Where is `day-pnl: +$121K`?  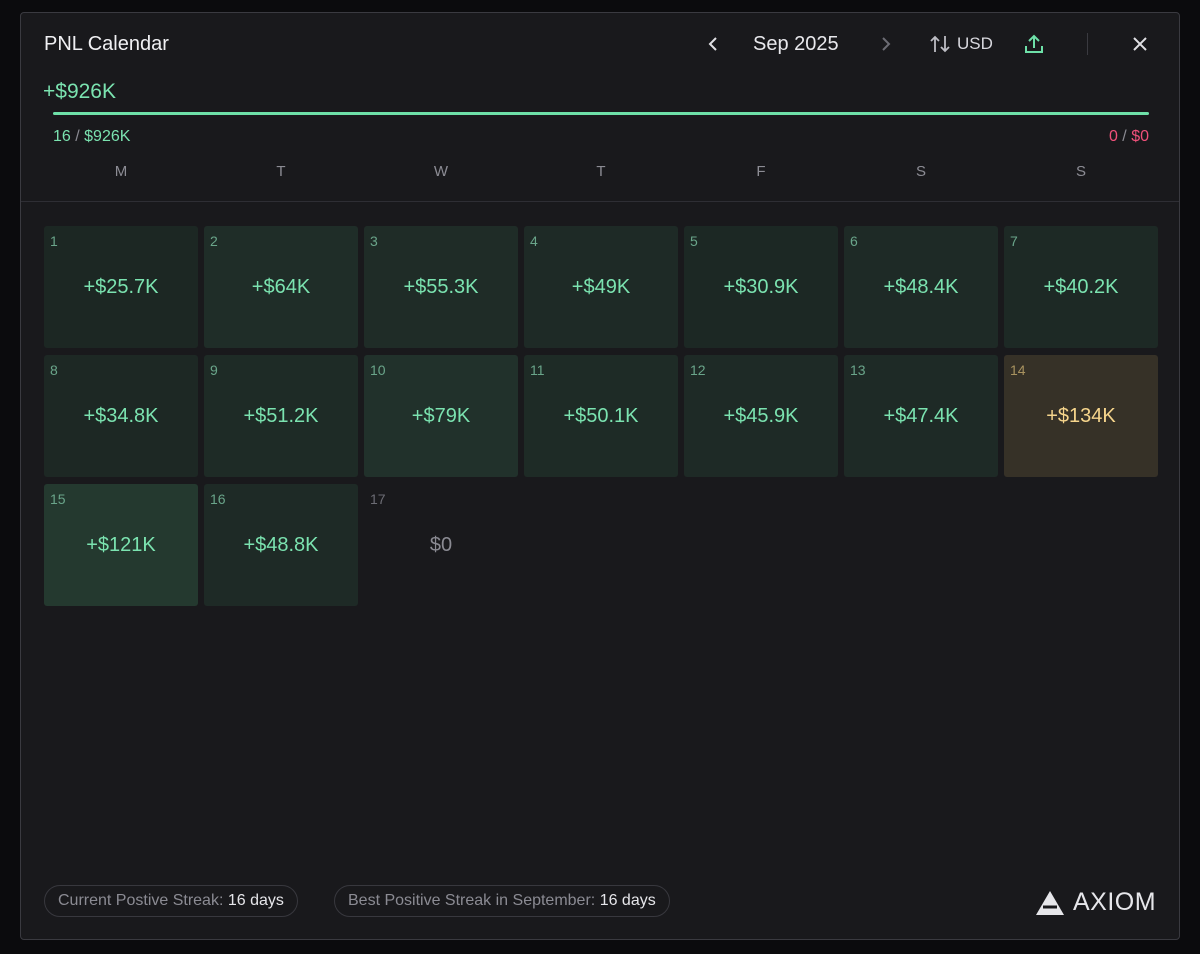
day-pnl: +$121K is located at coordinates (121, 545).